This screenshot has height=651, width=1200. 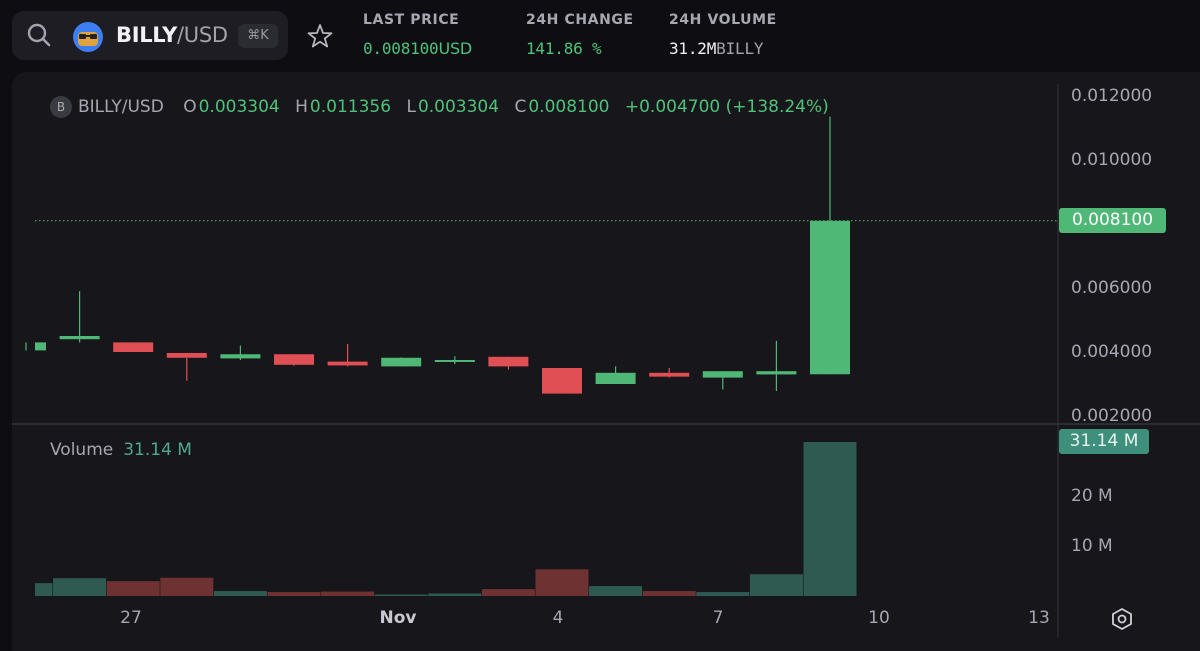 What do you see at coordinates (121, 107) in the screenshot?
I see `legend-symbol: BILLY/USD` at bounding box center [121, 107].